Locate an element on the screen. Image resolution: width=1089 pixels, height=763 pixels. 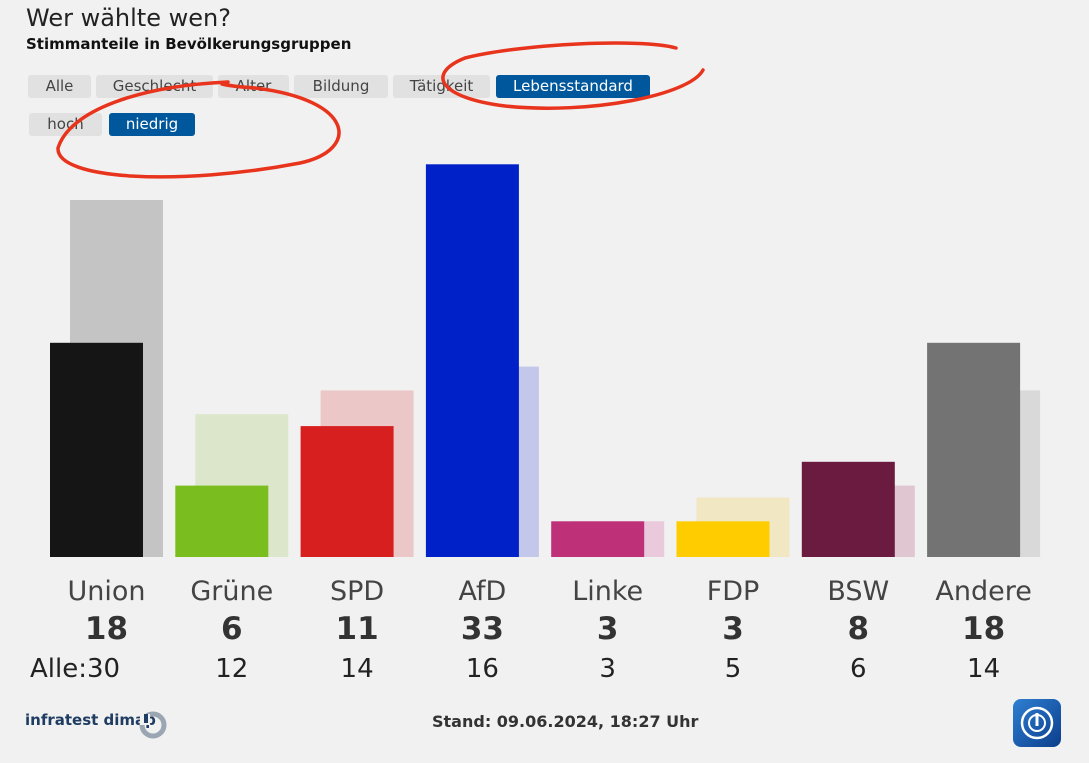
category-label: FDP is located at coordinates (733, 591).